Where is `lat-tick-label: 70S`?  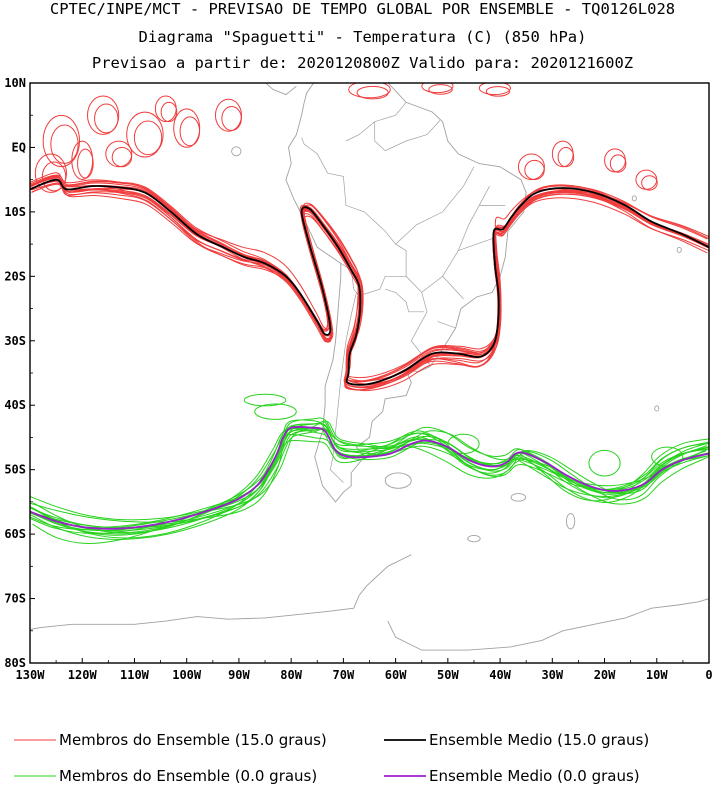 lat-tick-label: 70S is located at coordinates (15, 599).